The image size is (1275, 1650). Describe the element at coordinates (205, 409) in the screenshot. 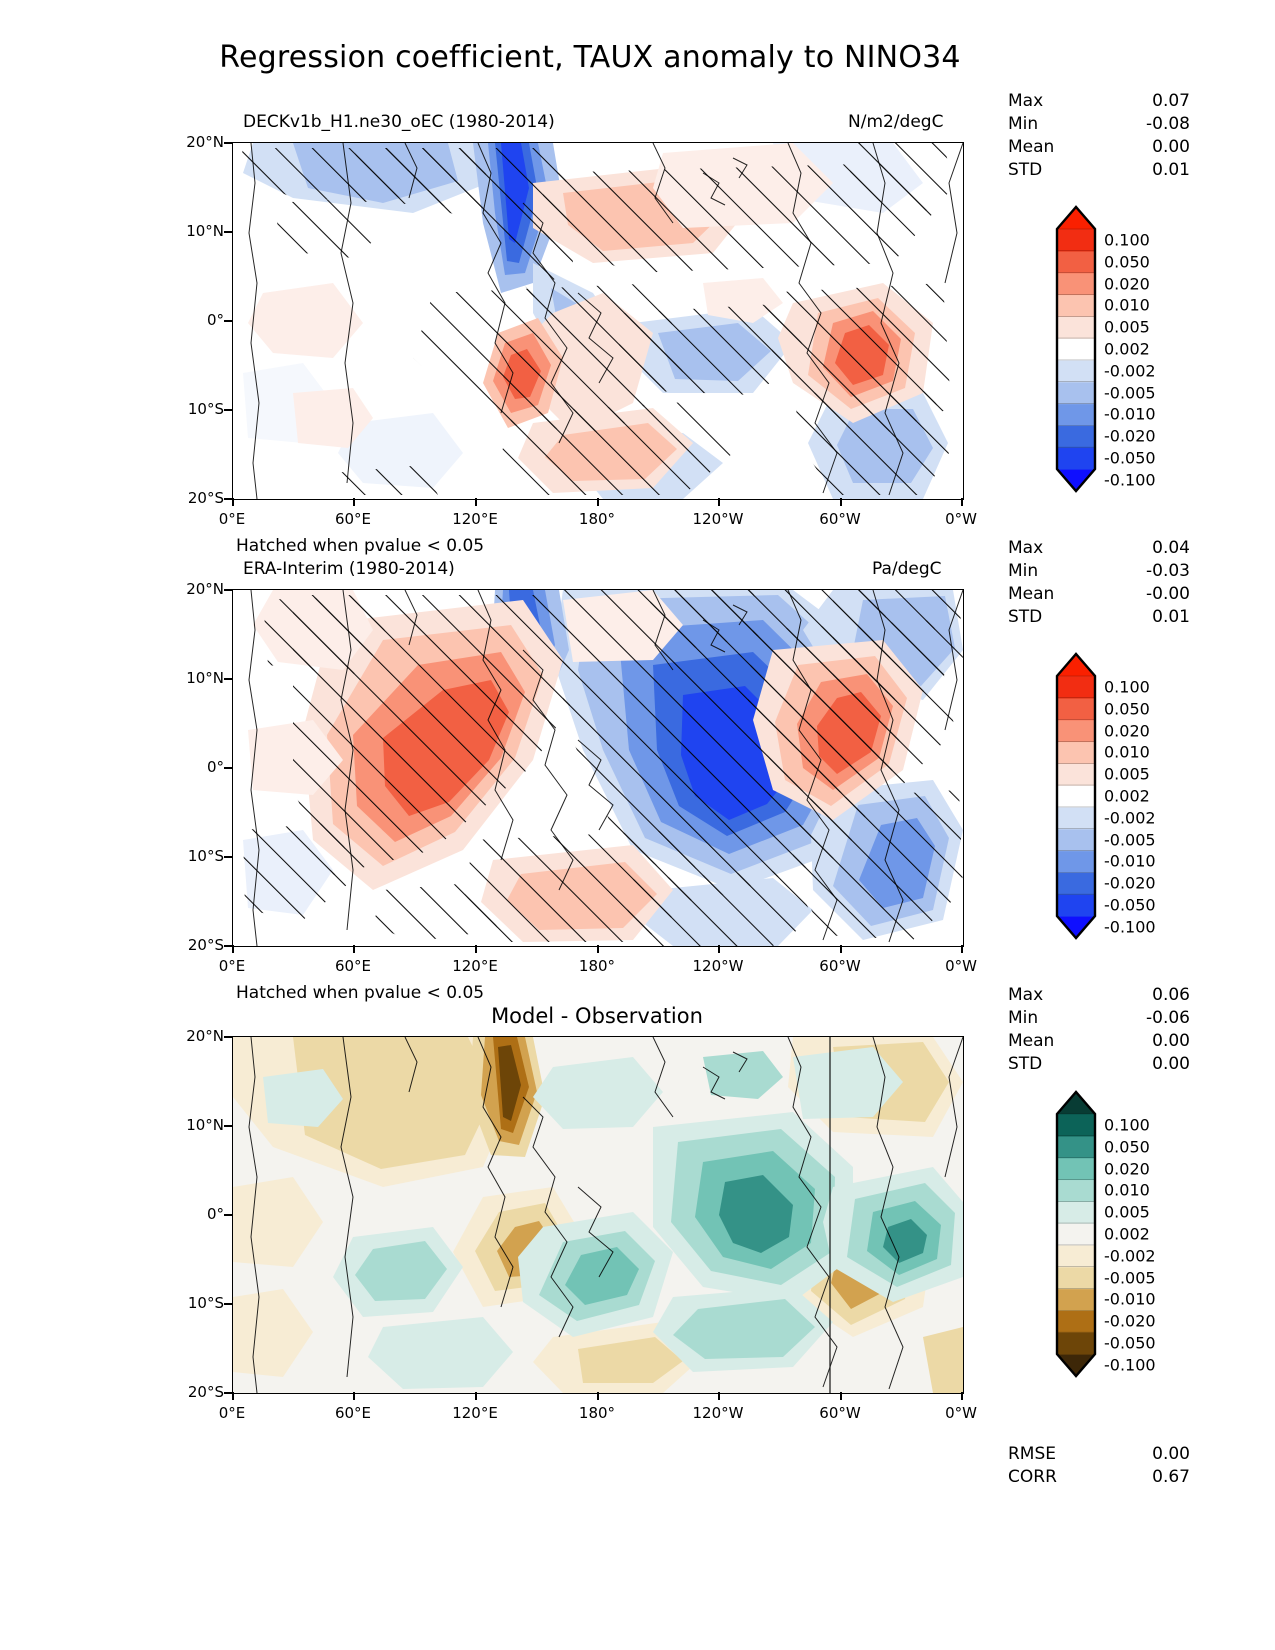

I see `panel-model-ylabel-10s: 10°S` at that location.